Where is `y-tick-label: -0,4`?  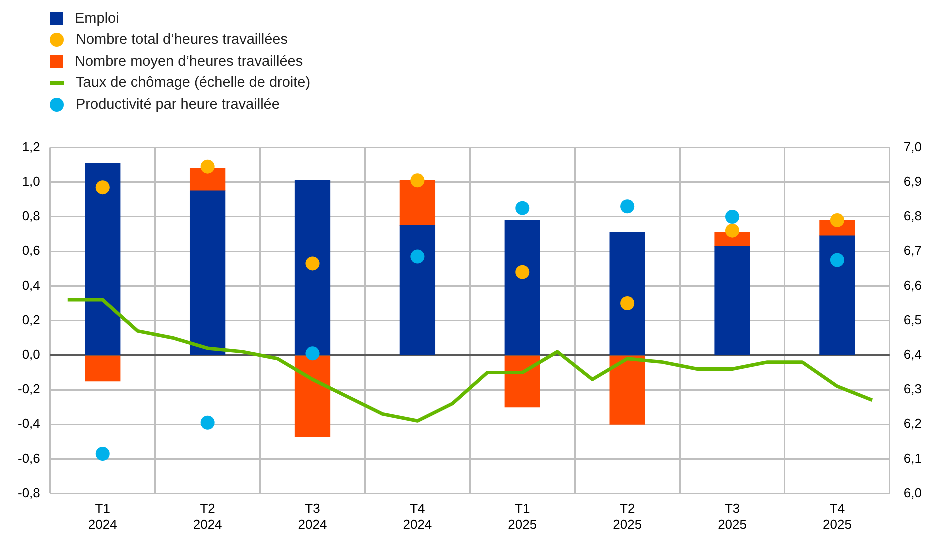 y-tick-label: -0,4 is located at coordinates (29, 424).